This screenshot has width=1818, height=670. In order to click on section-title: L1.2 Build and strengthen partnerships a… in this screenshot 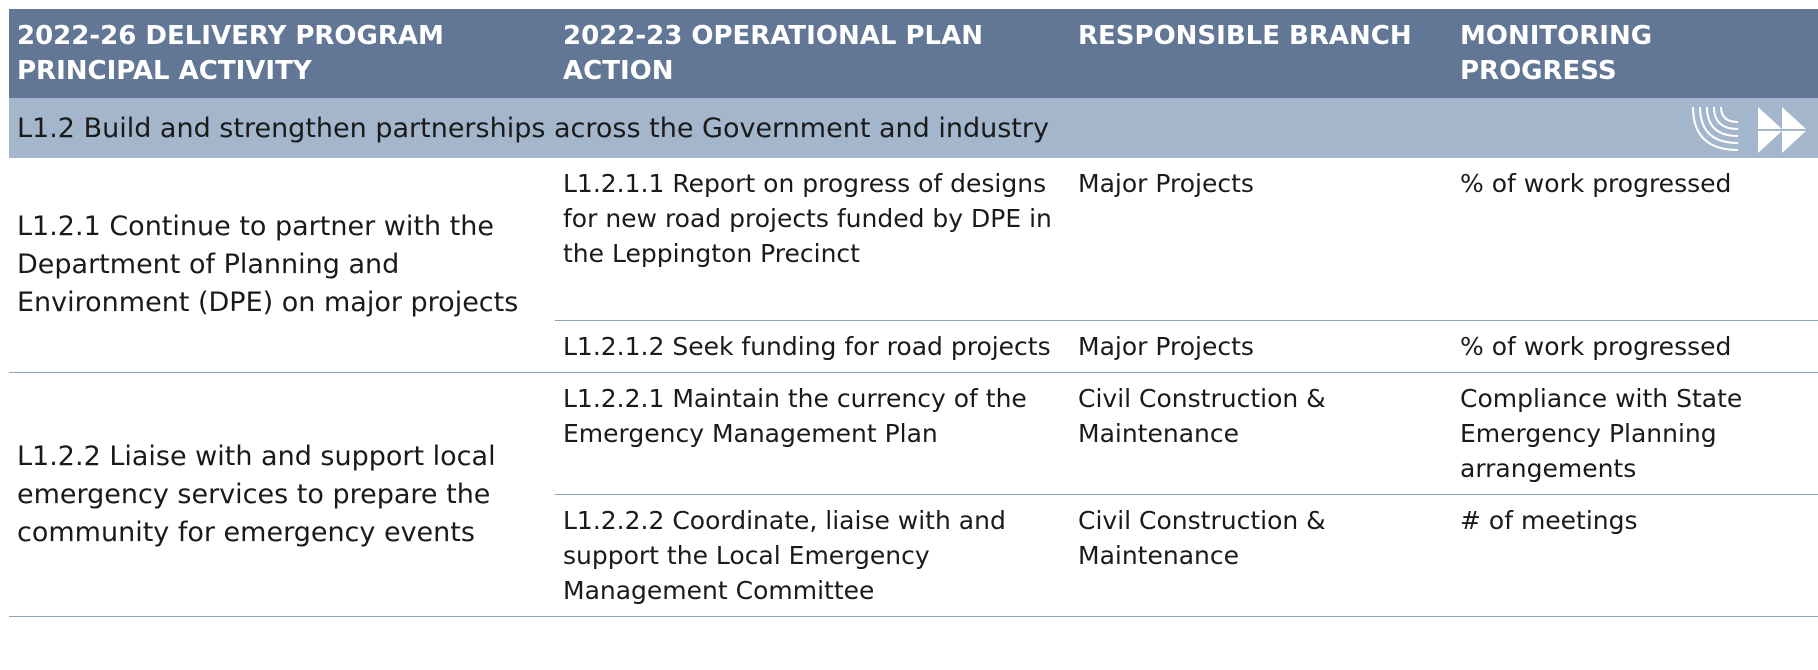, I will do `click(533, 128)`.